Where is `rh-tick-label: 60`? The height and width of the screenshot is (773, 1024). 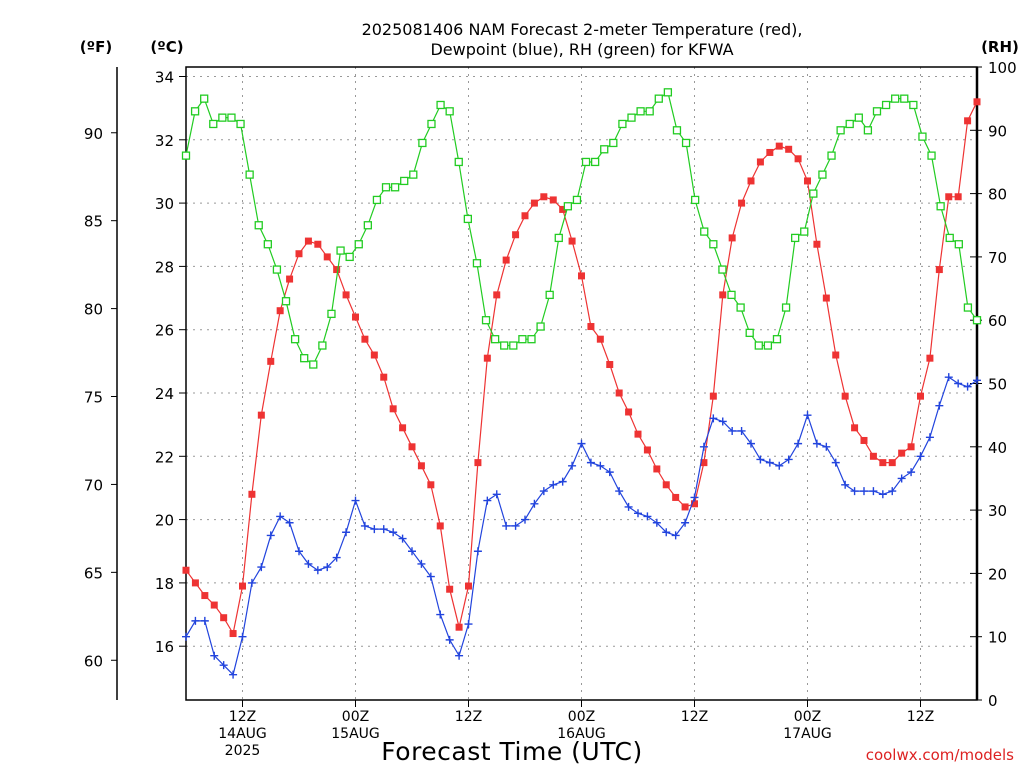 rh-tick-label: 60 is located at coordinates (997, 321).